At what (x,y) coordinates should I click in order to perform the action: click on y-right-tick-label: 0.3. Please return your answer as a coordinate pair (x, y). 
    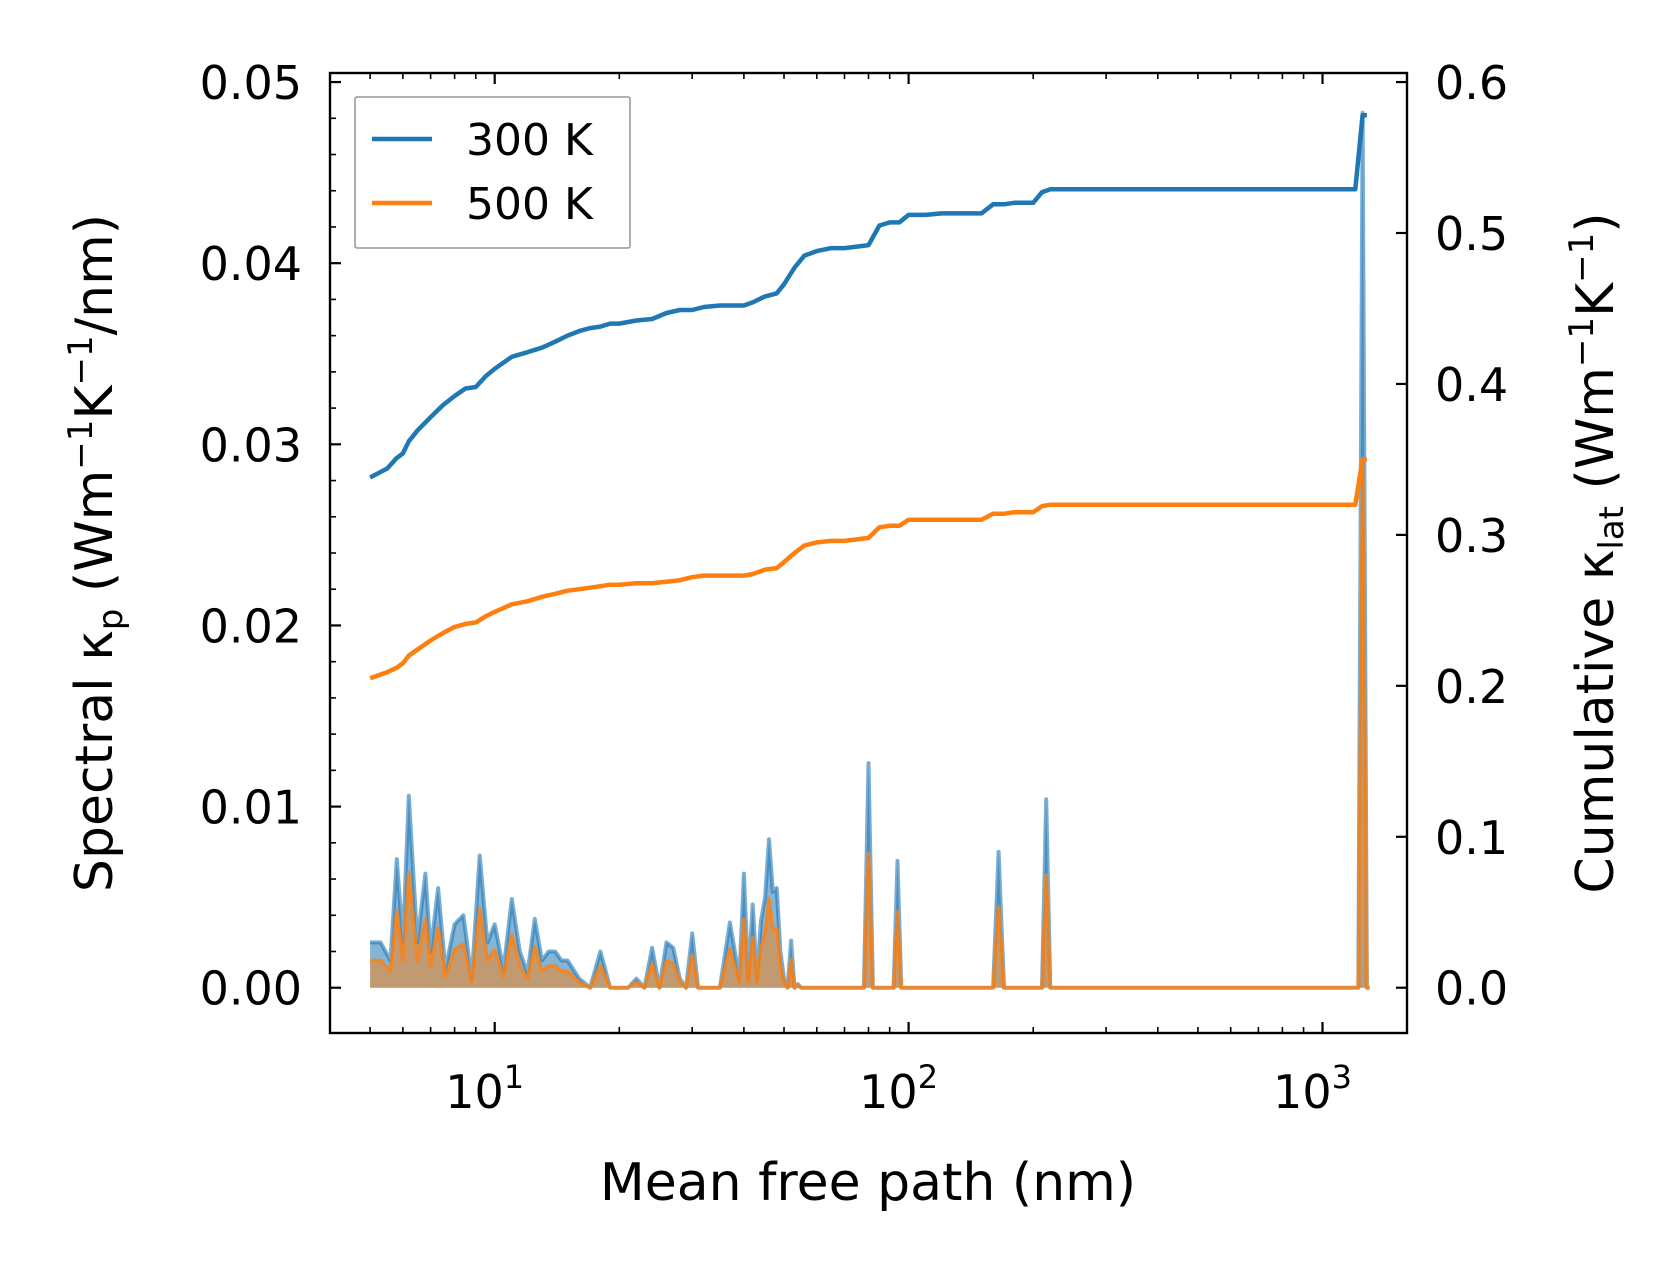
    Looking at the image, I should click on (1471, 536).